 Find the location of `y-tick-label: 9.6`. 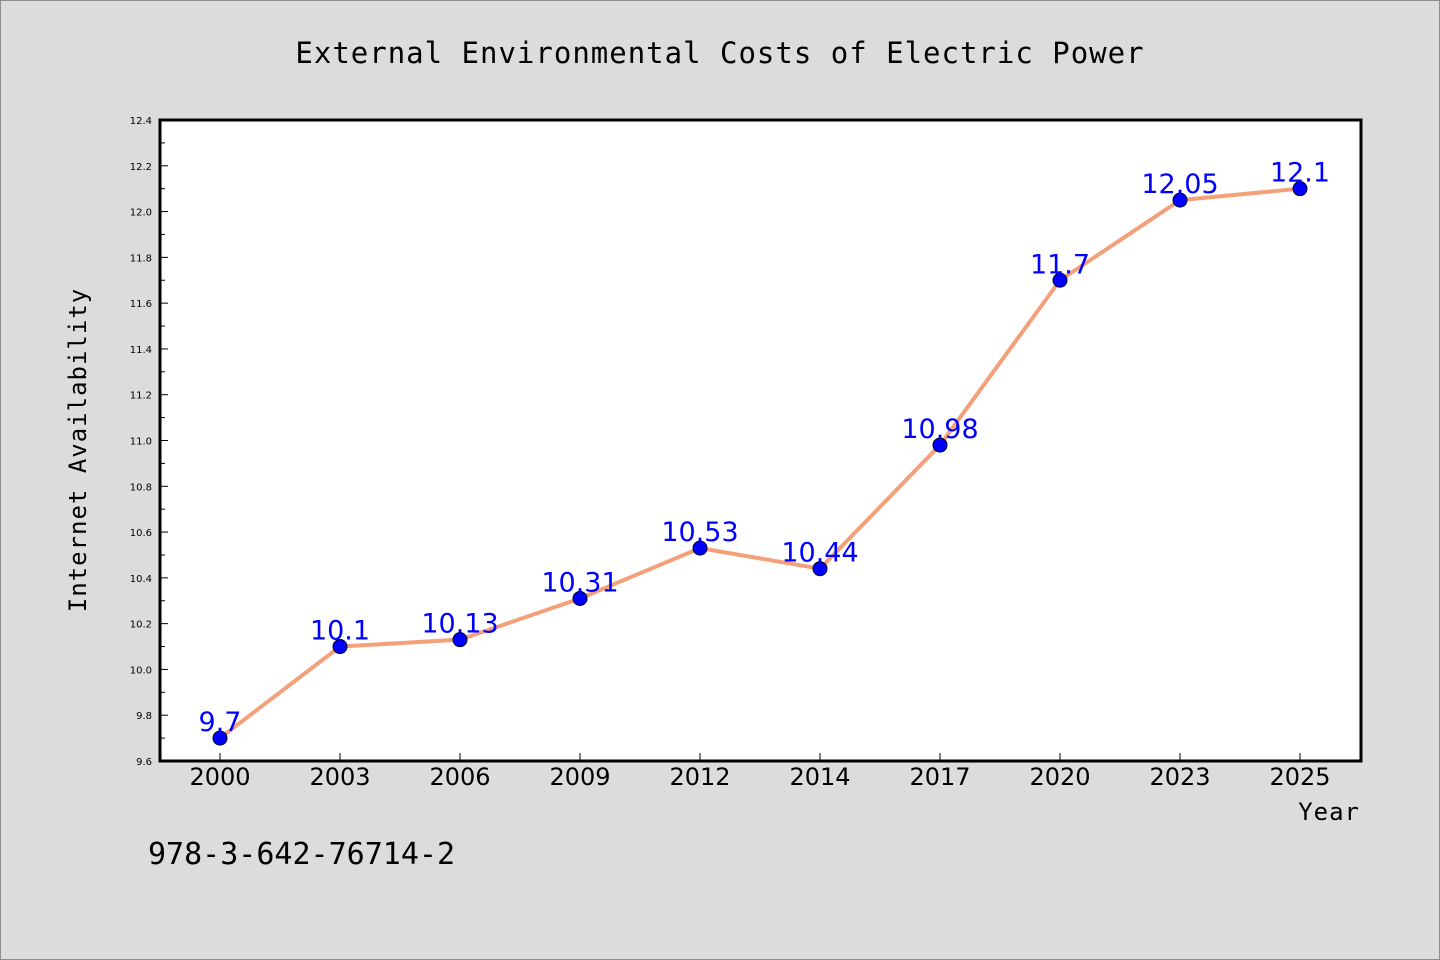

y-tick-label: 9.6 is located at coordinates (144, 762).